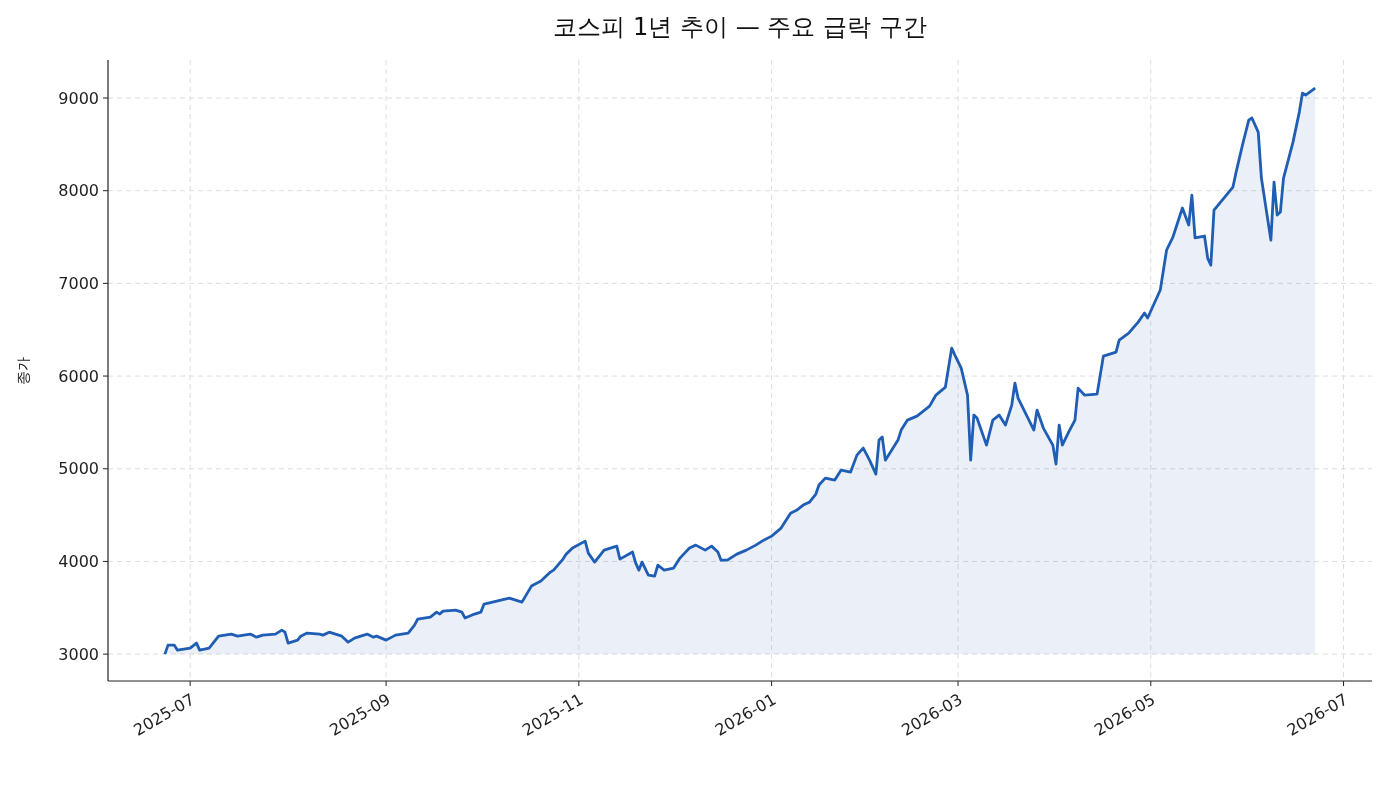 Image resolution: width=1393 pixels, height=786 pixels. I want to click on chart-title: 코스피 1년 추이 — 주요 급락 구간, so click(740, 27).